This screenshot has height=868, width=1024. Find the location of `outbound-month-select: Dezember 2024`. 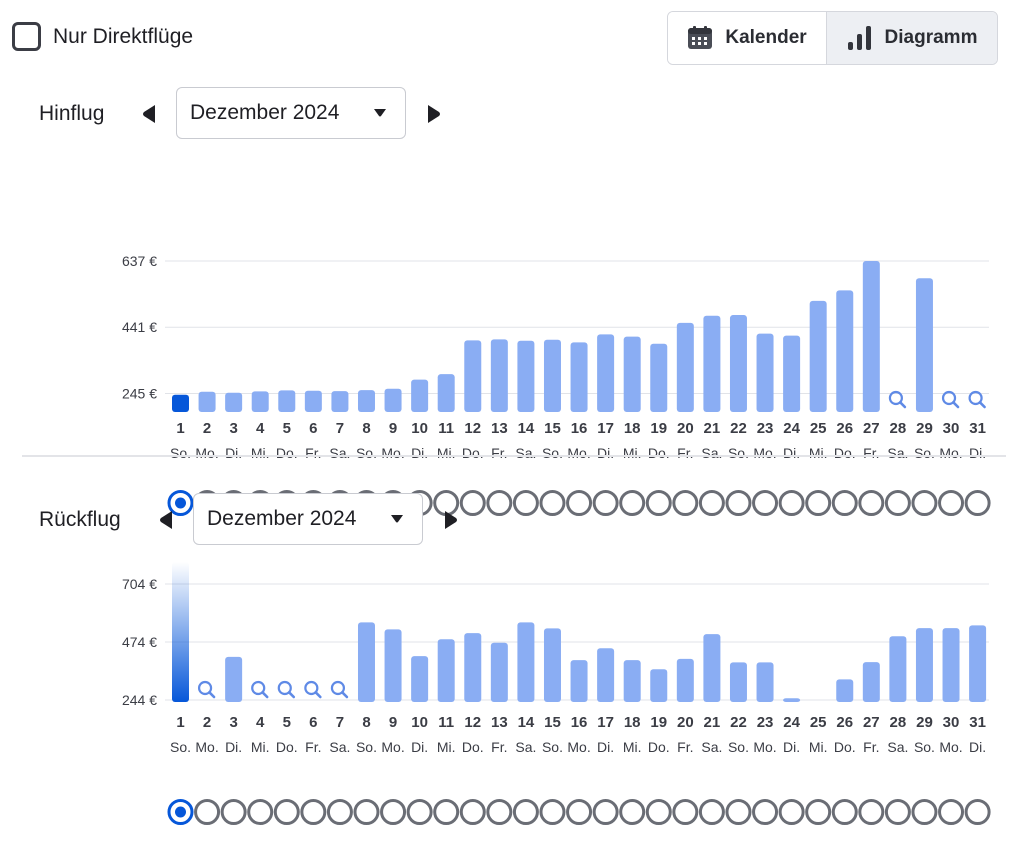

outbound-month-select: Dezember 2024 is located at coordinates (291, 113).